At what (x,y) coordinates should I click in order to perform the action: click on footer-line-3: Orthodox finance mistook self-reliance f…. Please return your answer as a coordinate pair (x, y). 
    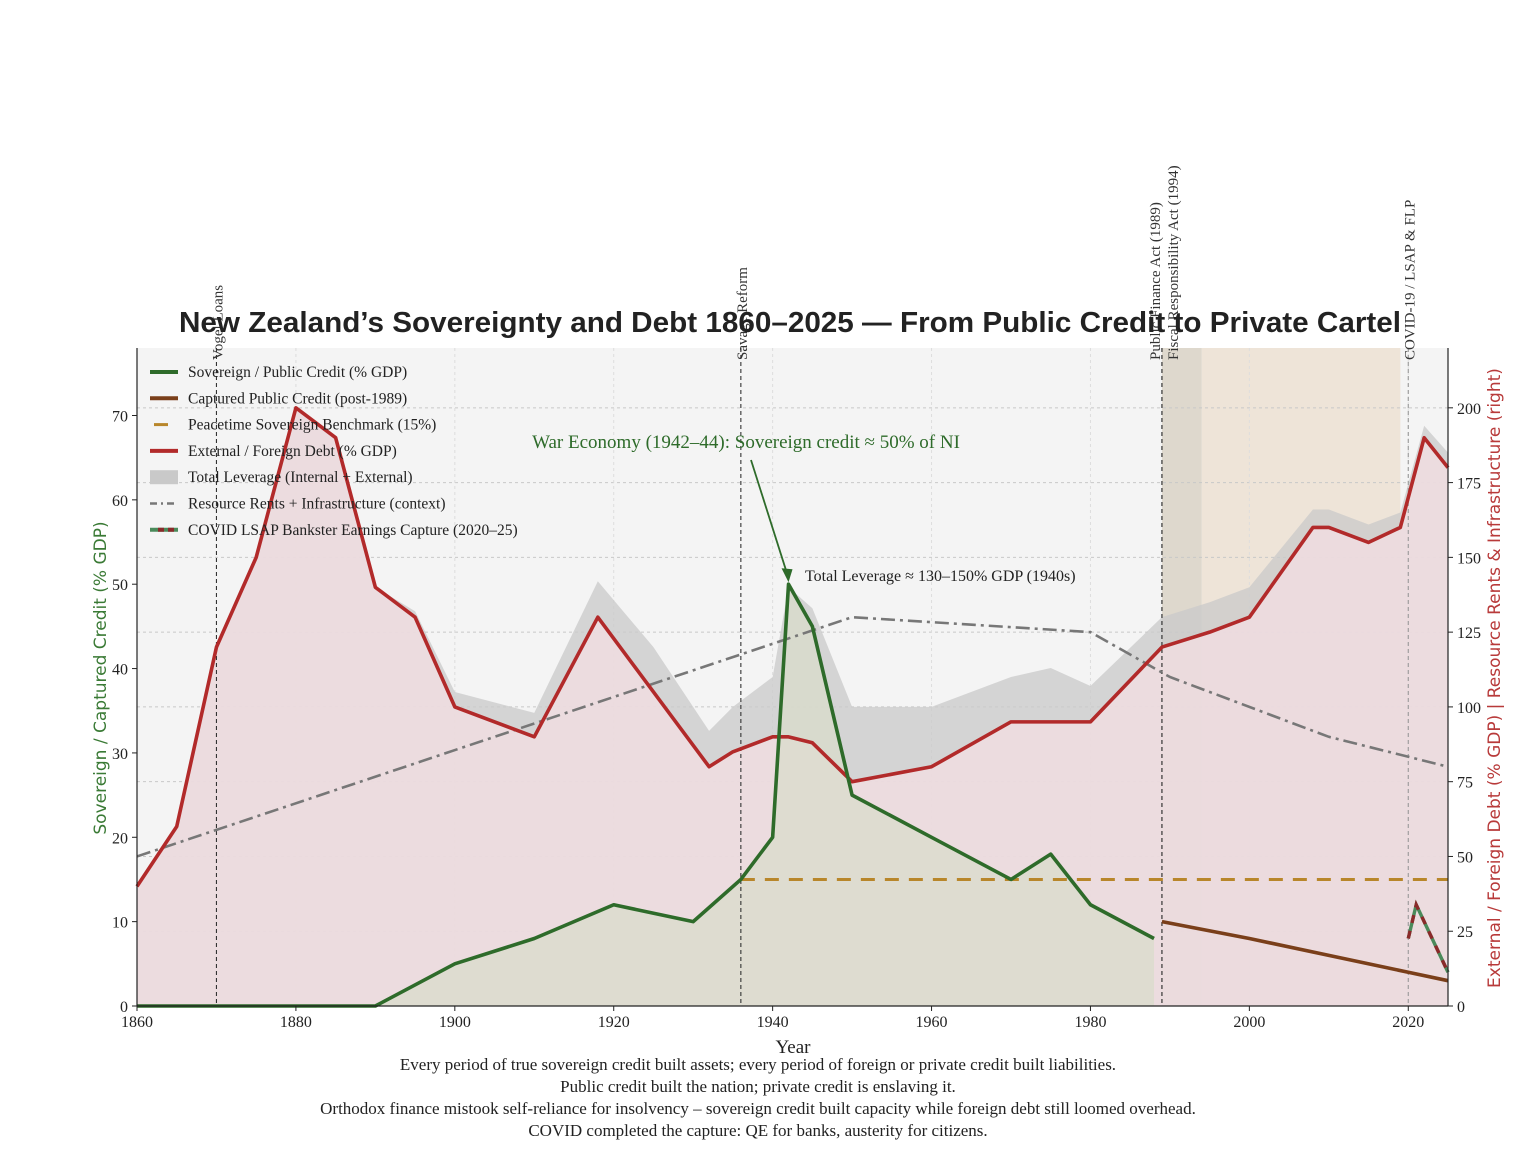
    Looking at the image, I should click on (758, 1108).